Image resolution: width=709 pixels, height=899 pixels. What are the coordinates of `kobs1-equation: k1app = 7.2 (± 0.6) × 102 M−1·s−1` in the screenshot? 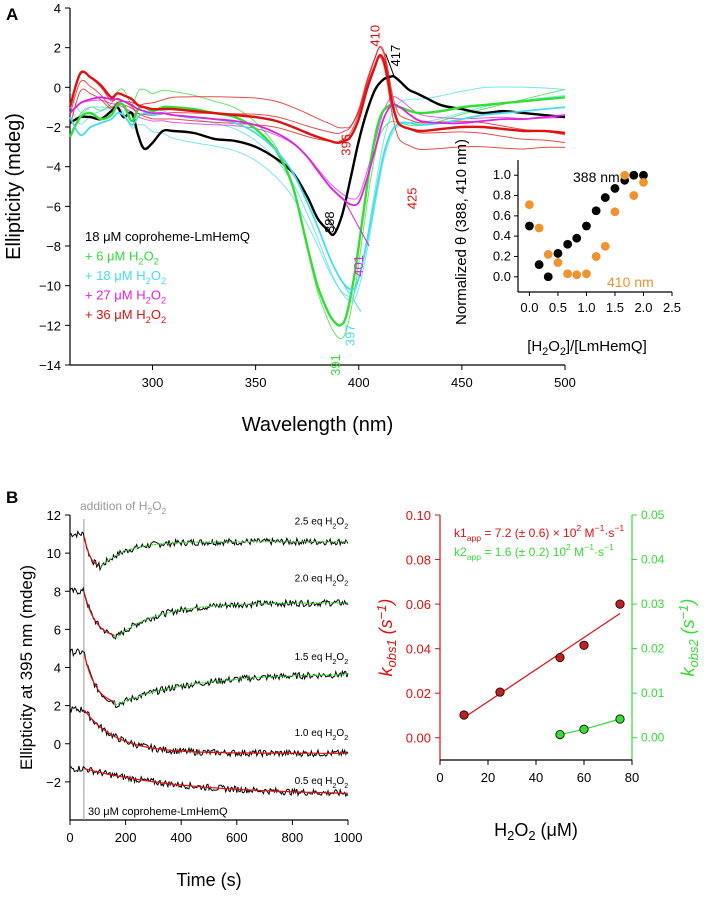 It's located at (539, 533).